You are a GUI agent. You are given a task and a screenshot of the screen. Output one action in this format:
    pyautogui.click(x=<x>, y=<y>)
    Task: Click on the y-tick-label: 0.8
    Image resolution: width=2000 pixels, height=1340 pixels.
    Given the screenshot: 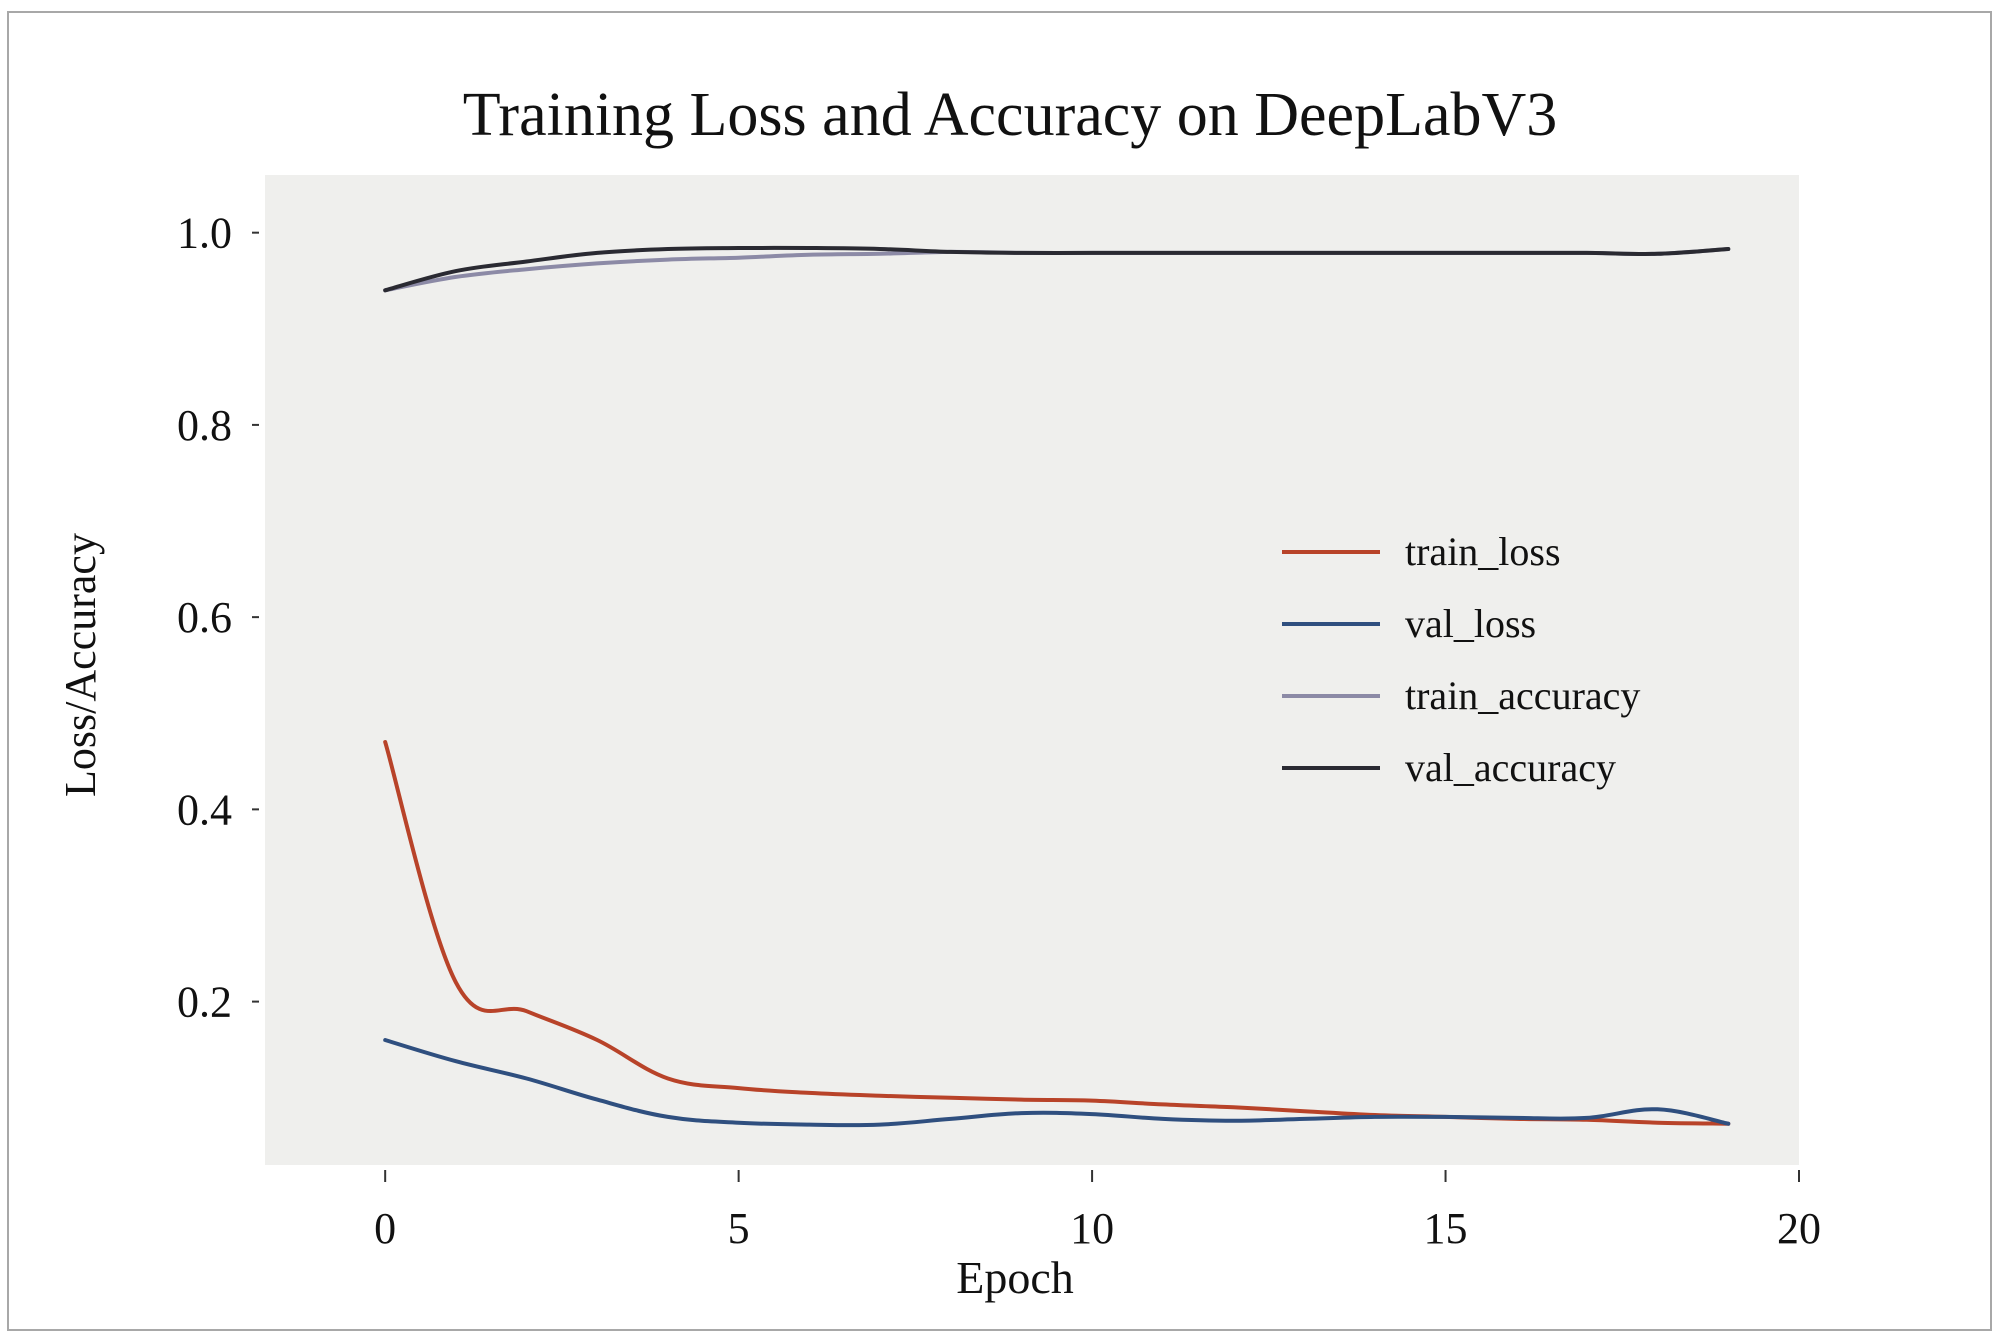 What is the action you would take?
    pyautogui.click(x=204, y=425)
    